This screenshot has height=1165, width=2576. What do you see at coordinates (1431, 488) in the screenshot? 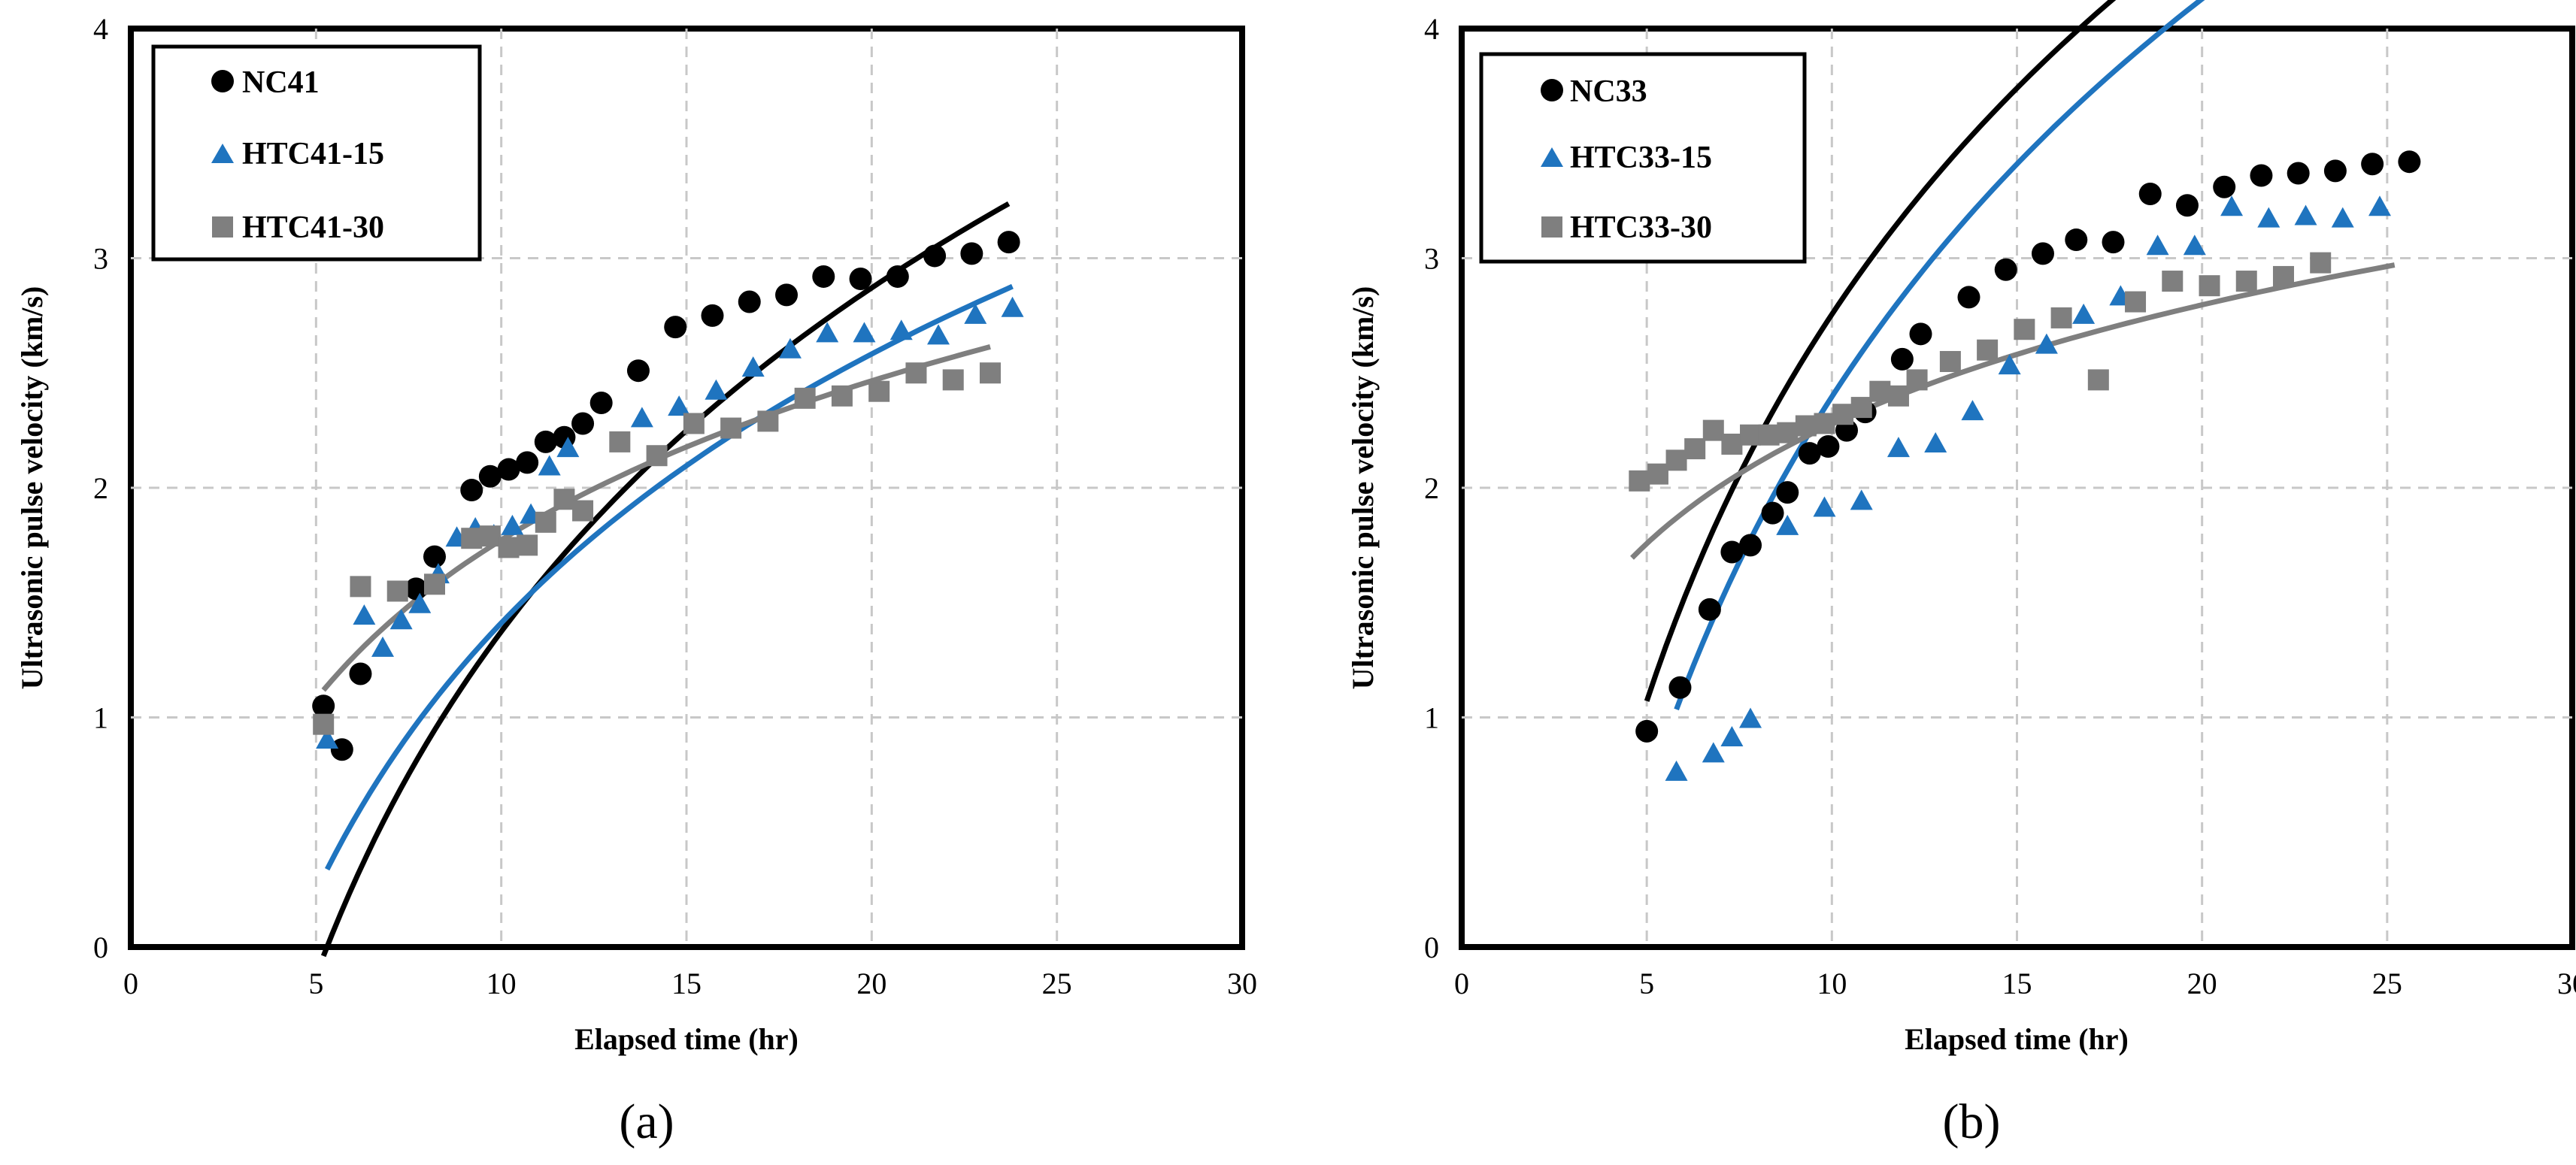
I see `chart-b-y-tick-2: 2` at bounding box center [1431, 488].